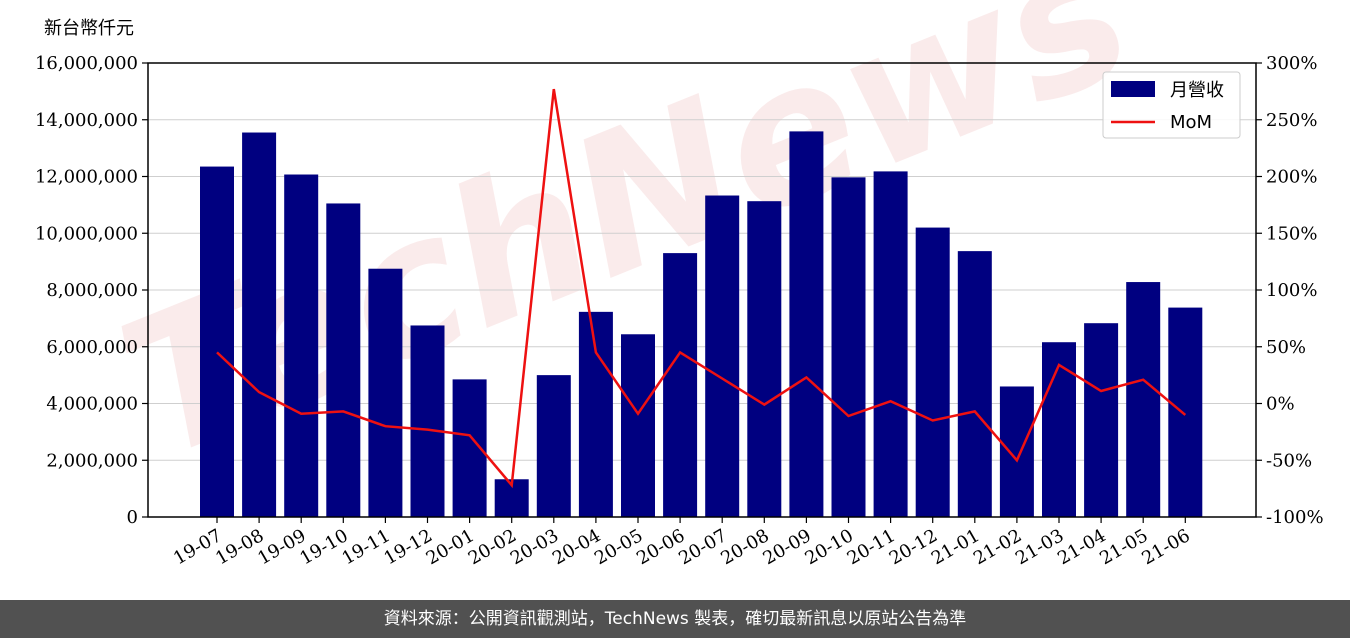  What do you see at coordinates (92, 347) in the screenshot?
I see `left-tick-label: 6,000,000` at bounding box center [92, 347].